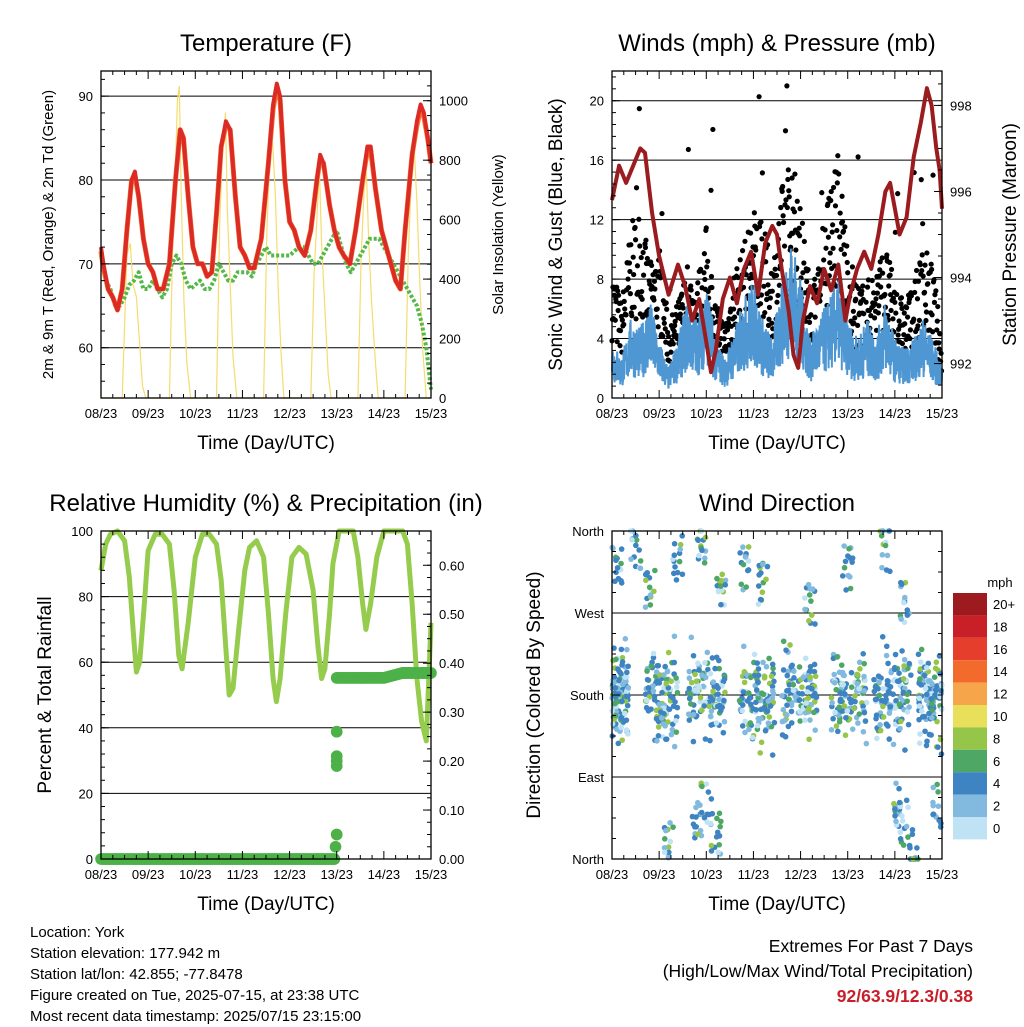 This screenshot has width=1024, height=1027. Describe the element at coordinates (612, 874) in the screenshot. I see `x-tick-label: 08/23` at that location.